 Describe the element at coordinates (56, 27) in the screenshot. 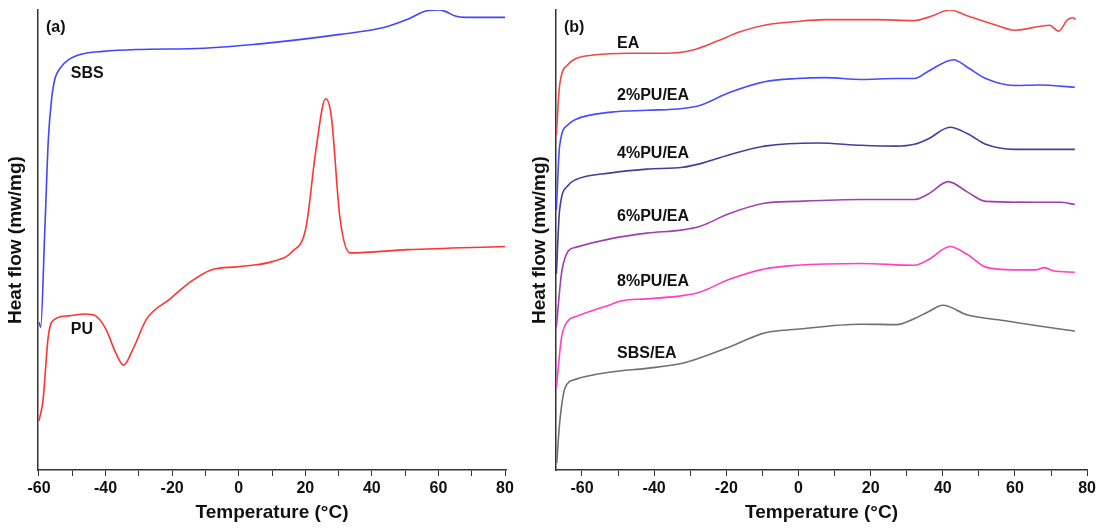

I see `annotation: (a)` at that location.